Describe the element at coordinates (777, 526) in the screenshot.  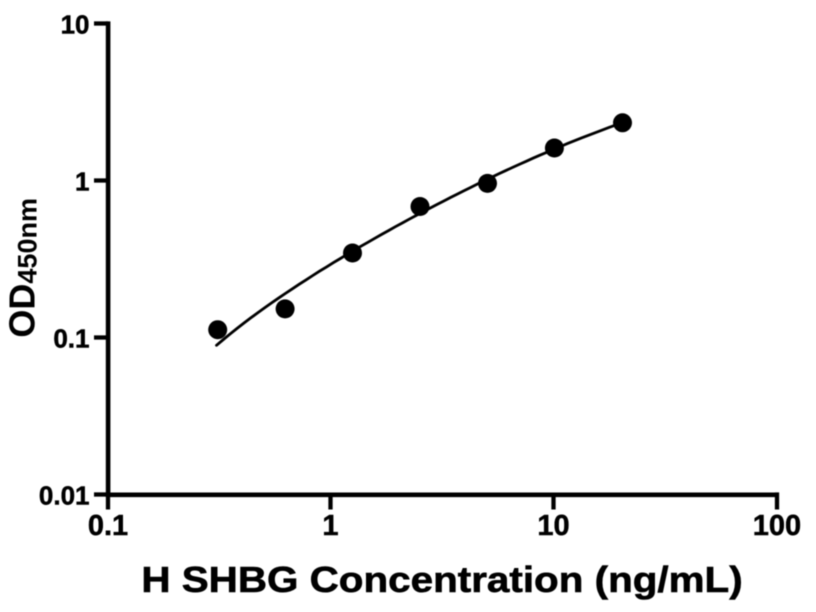
I see `svg-text: 100` at that location.